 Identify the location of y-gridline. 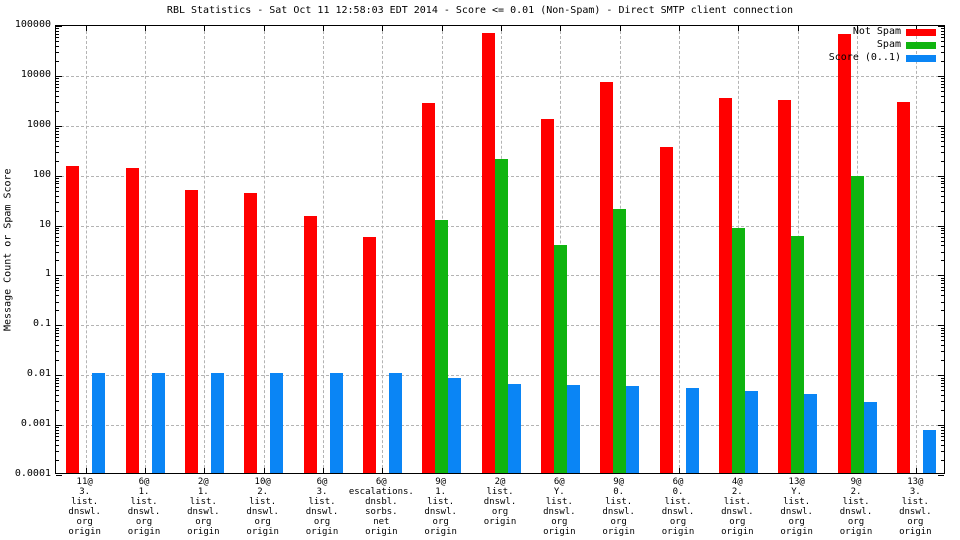
(500, 76).